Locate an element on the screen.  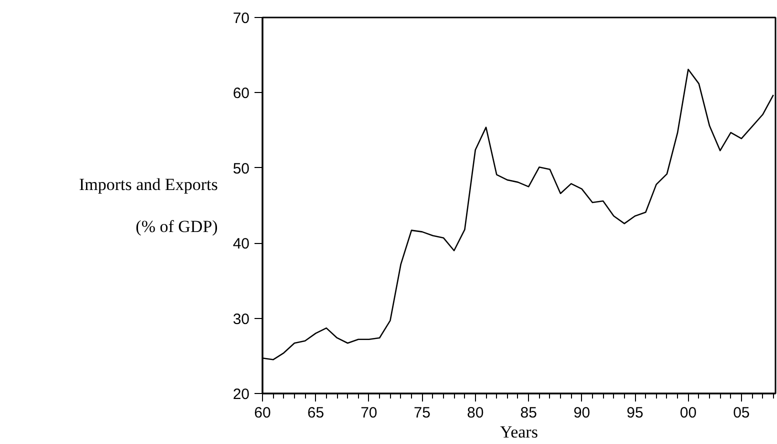
y-tick-label: 70 is located at coordinates (241, 18).